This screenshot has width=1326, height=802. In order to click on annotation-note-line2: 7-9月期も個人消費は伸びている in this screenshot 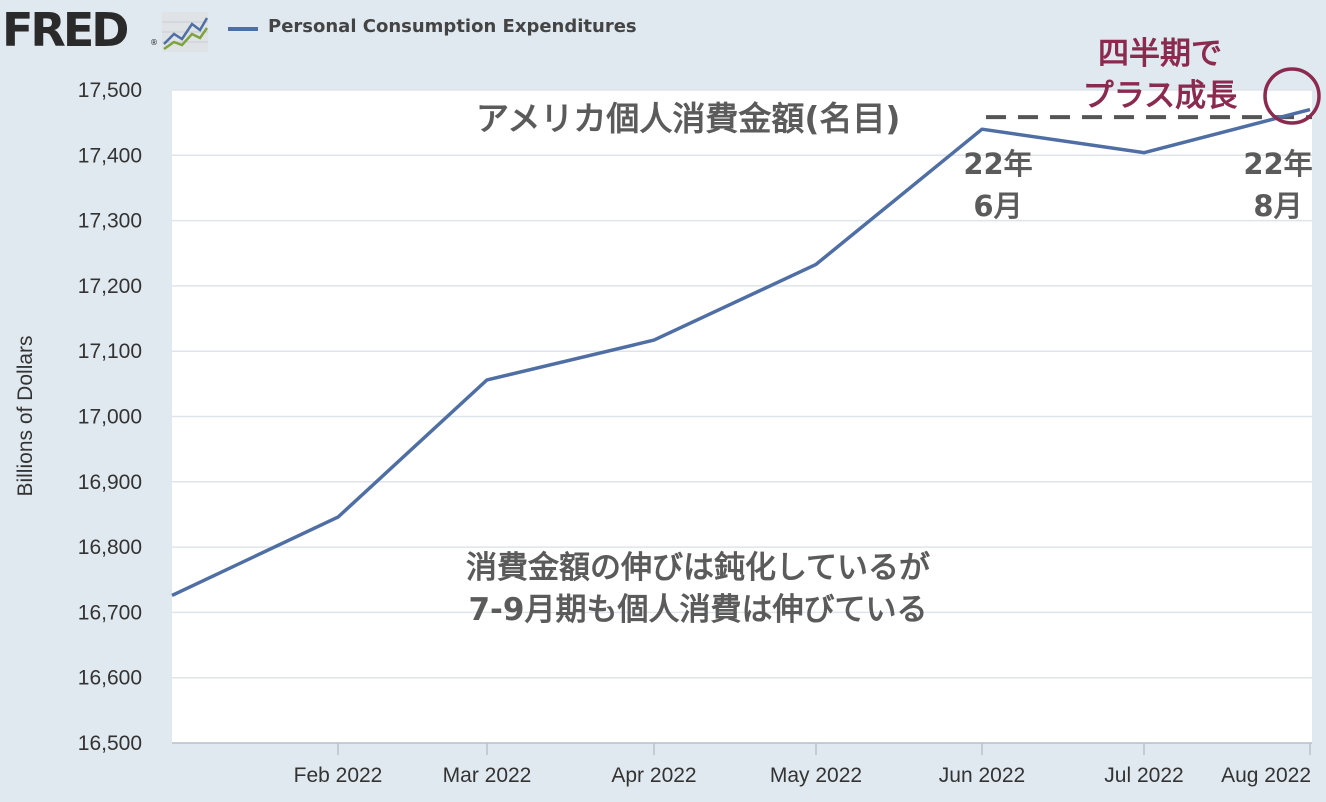, I will do `click(697, 610)`.